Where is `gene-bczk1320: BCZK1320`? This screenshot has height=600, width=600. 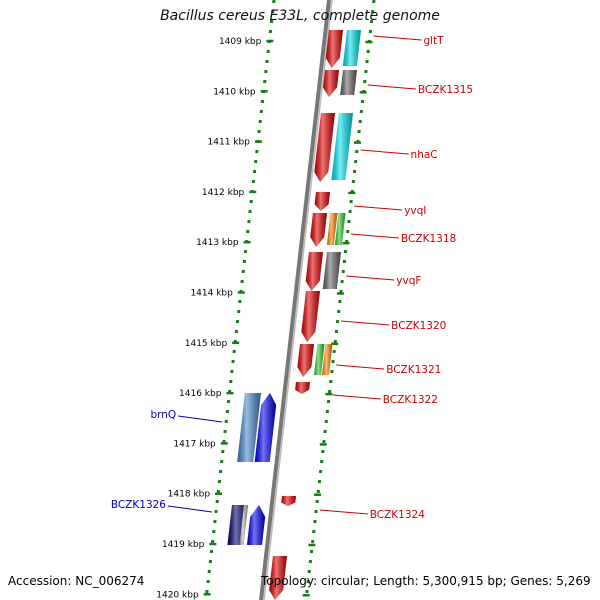
gene-bczk1320: BCZK1320 is located at coordinates (373, 316).